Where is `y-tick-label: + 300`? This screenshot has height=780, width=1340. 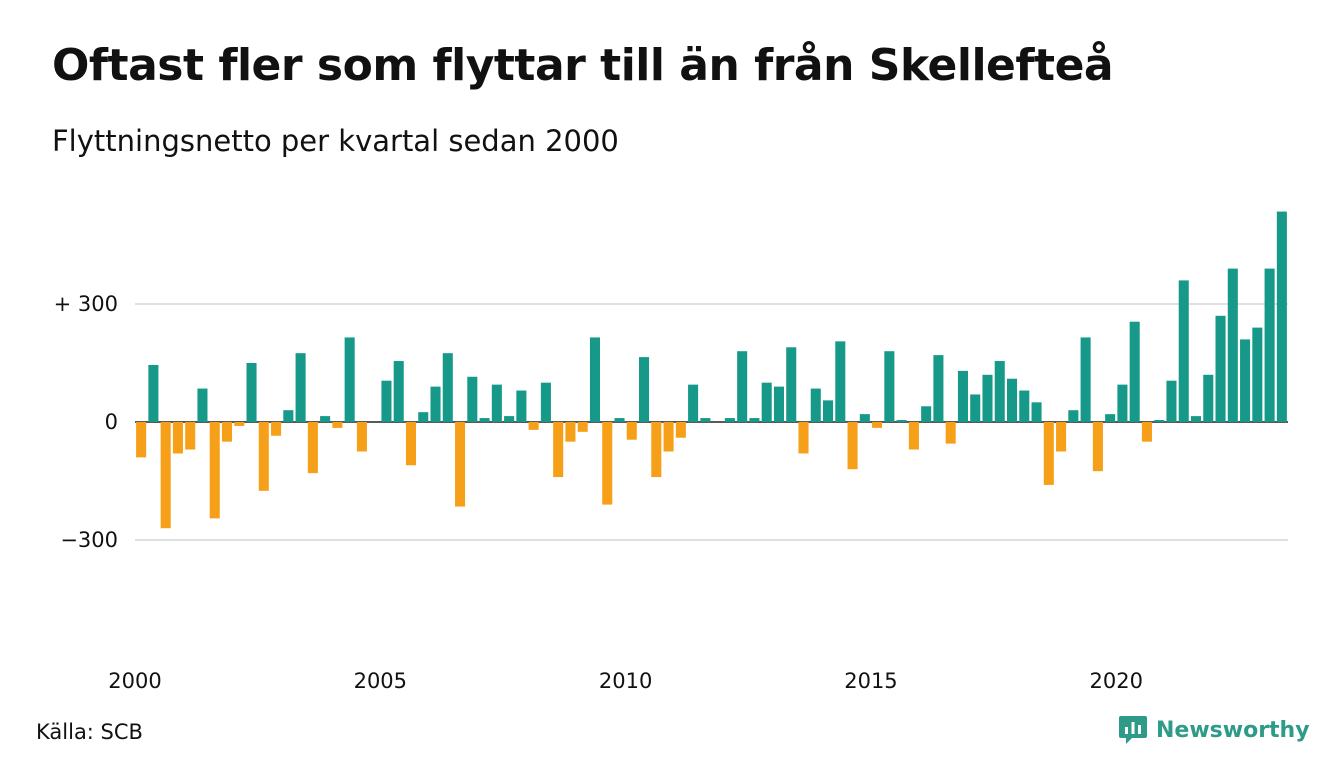
y-tick-label: + 300 is located at coordinates (86, 304).